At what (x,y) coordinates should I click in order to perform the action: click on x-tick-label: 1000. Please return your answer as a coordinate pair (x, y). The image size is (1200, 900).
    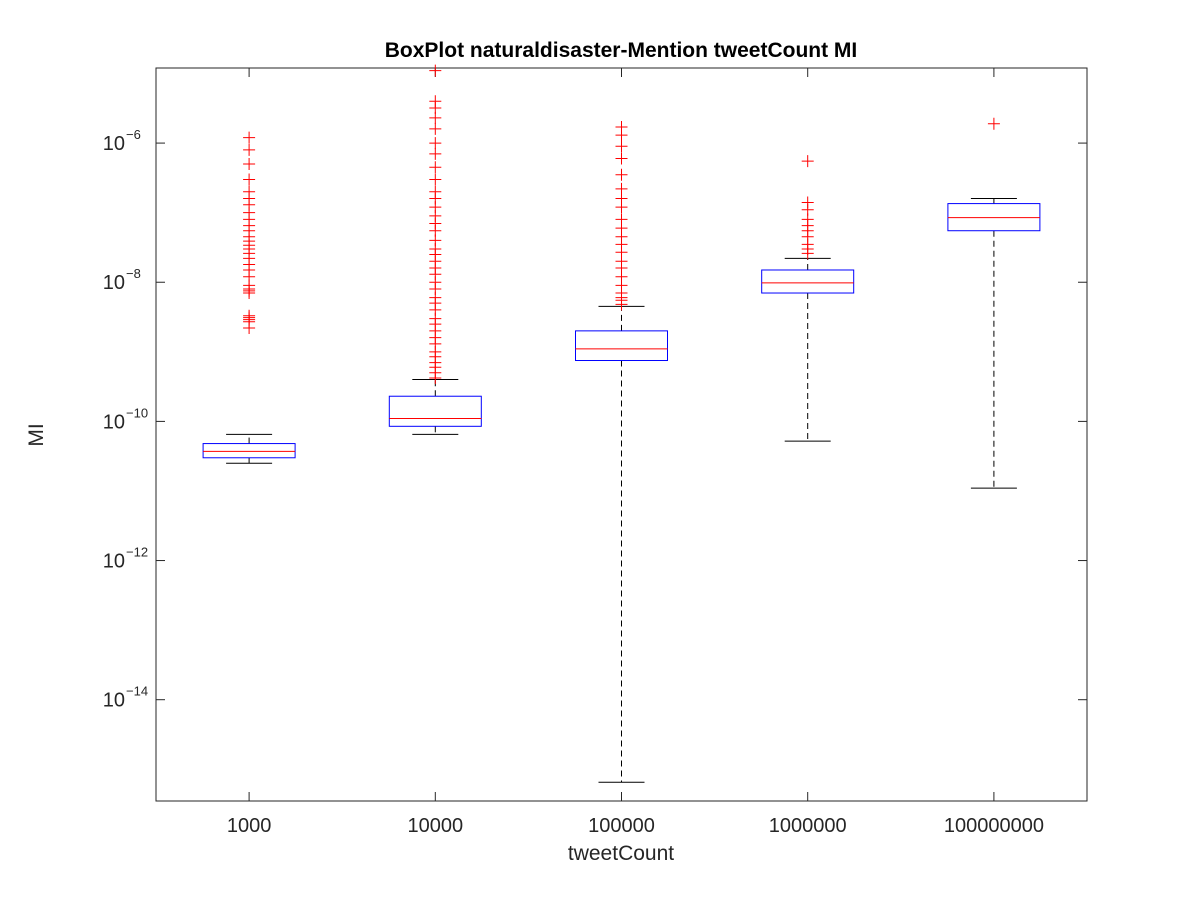
    Looking at the image, I should click on (249, 826).